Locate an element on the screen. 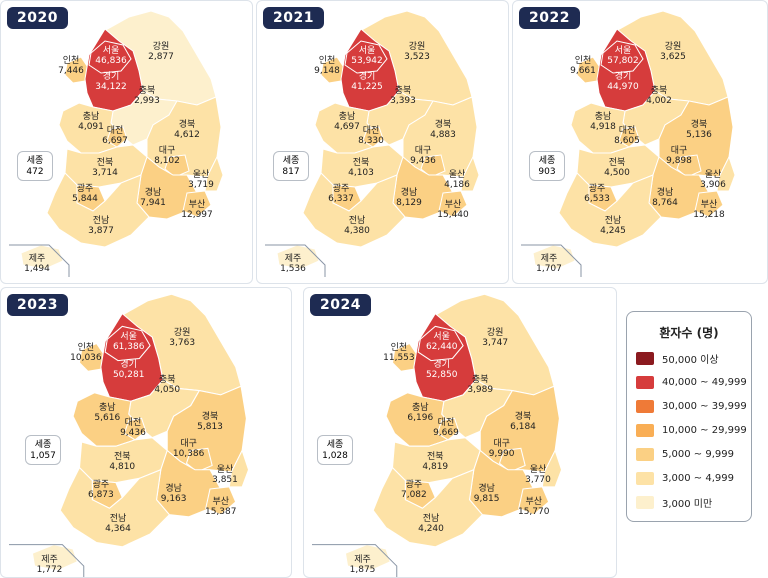  region-value: 9,898 is located at coordinates (679, 161).